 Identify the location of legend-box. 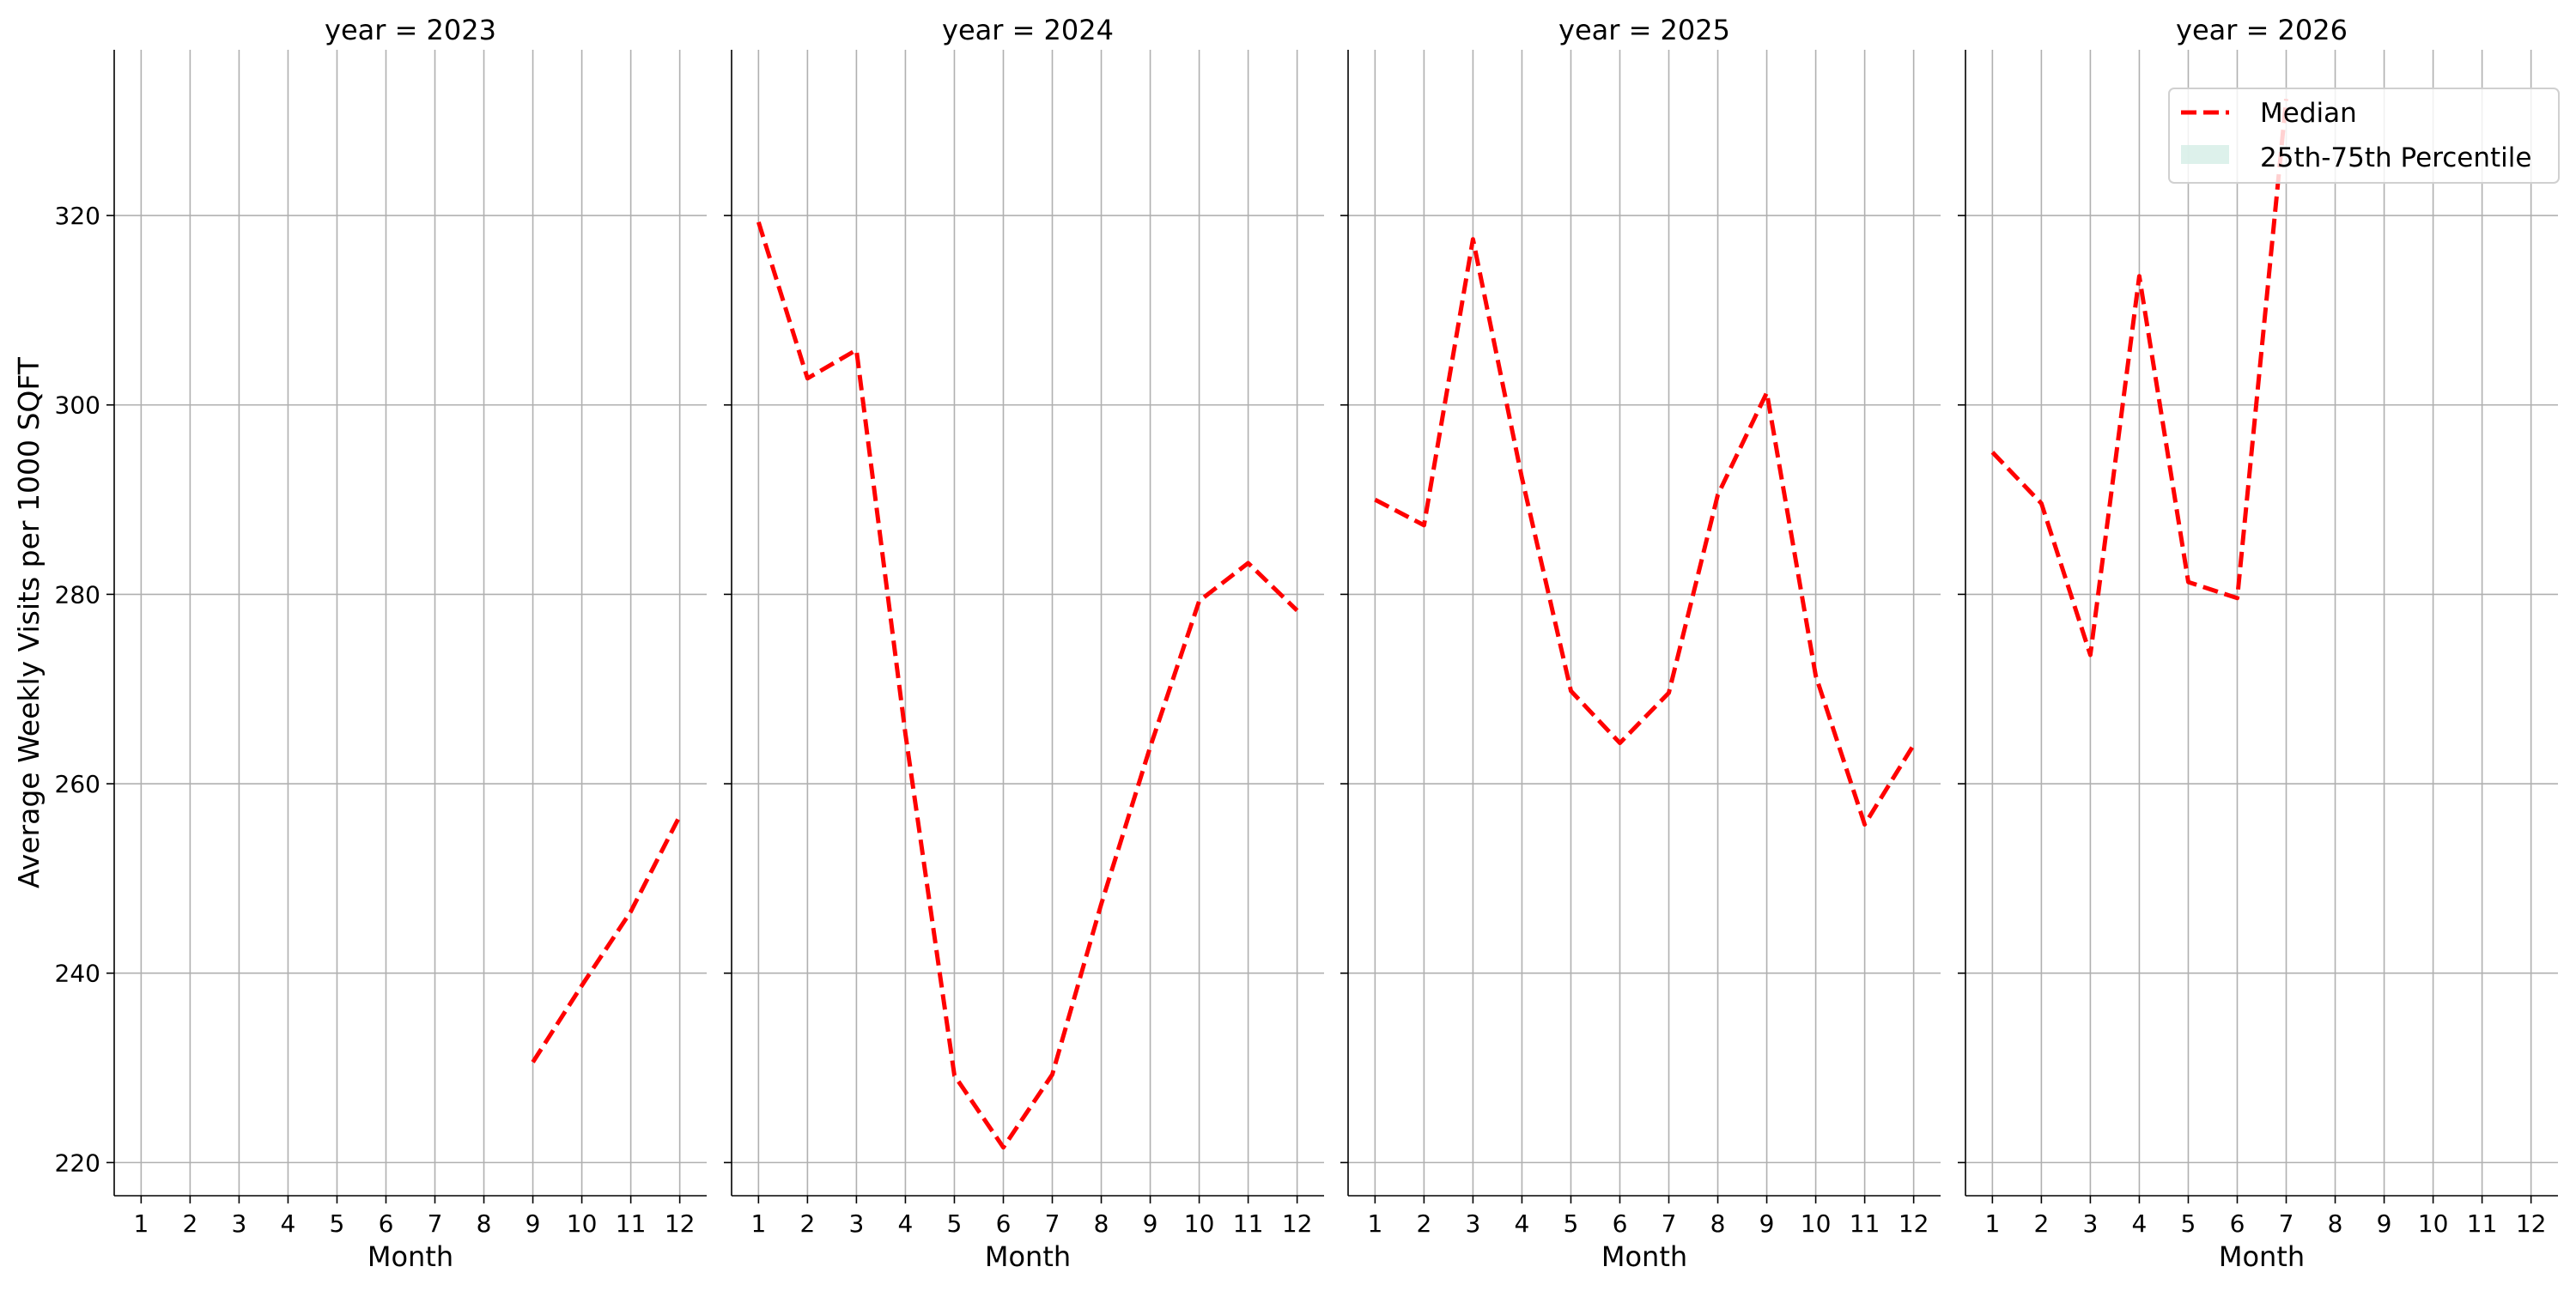
(2364, 136).